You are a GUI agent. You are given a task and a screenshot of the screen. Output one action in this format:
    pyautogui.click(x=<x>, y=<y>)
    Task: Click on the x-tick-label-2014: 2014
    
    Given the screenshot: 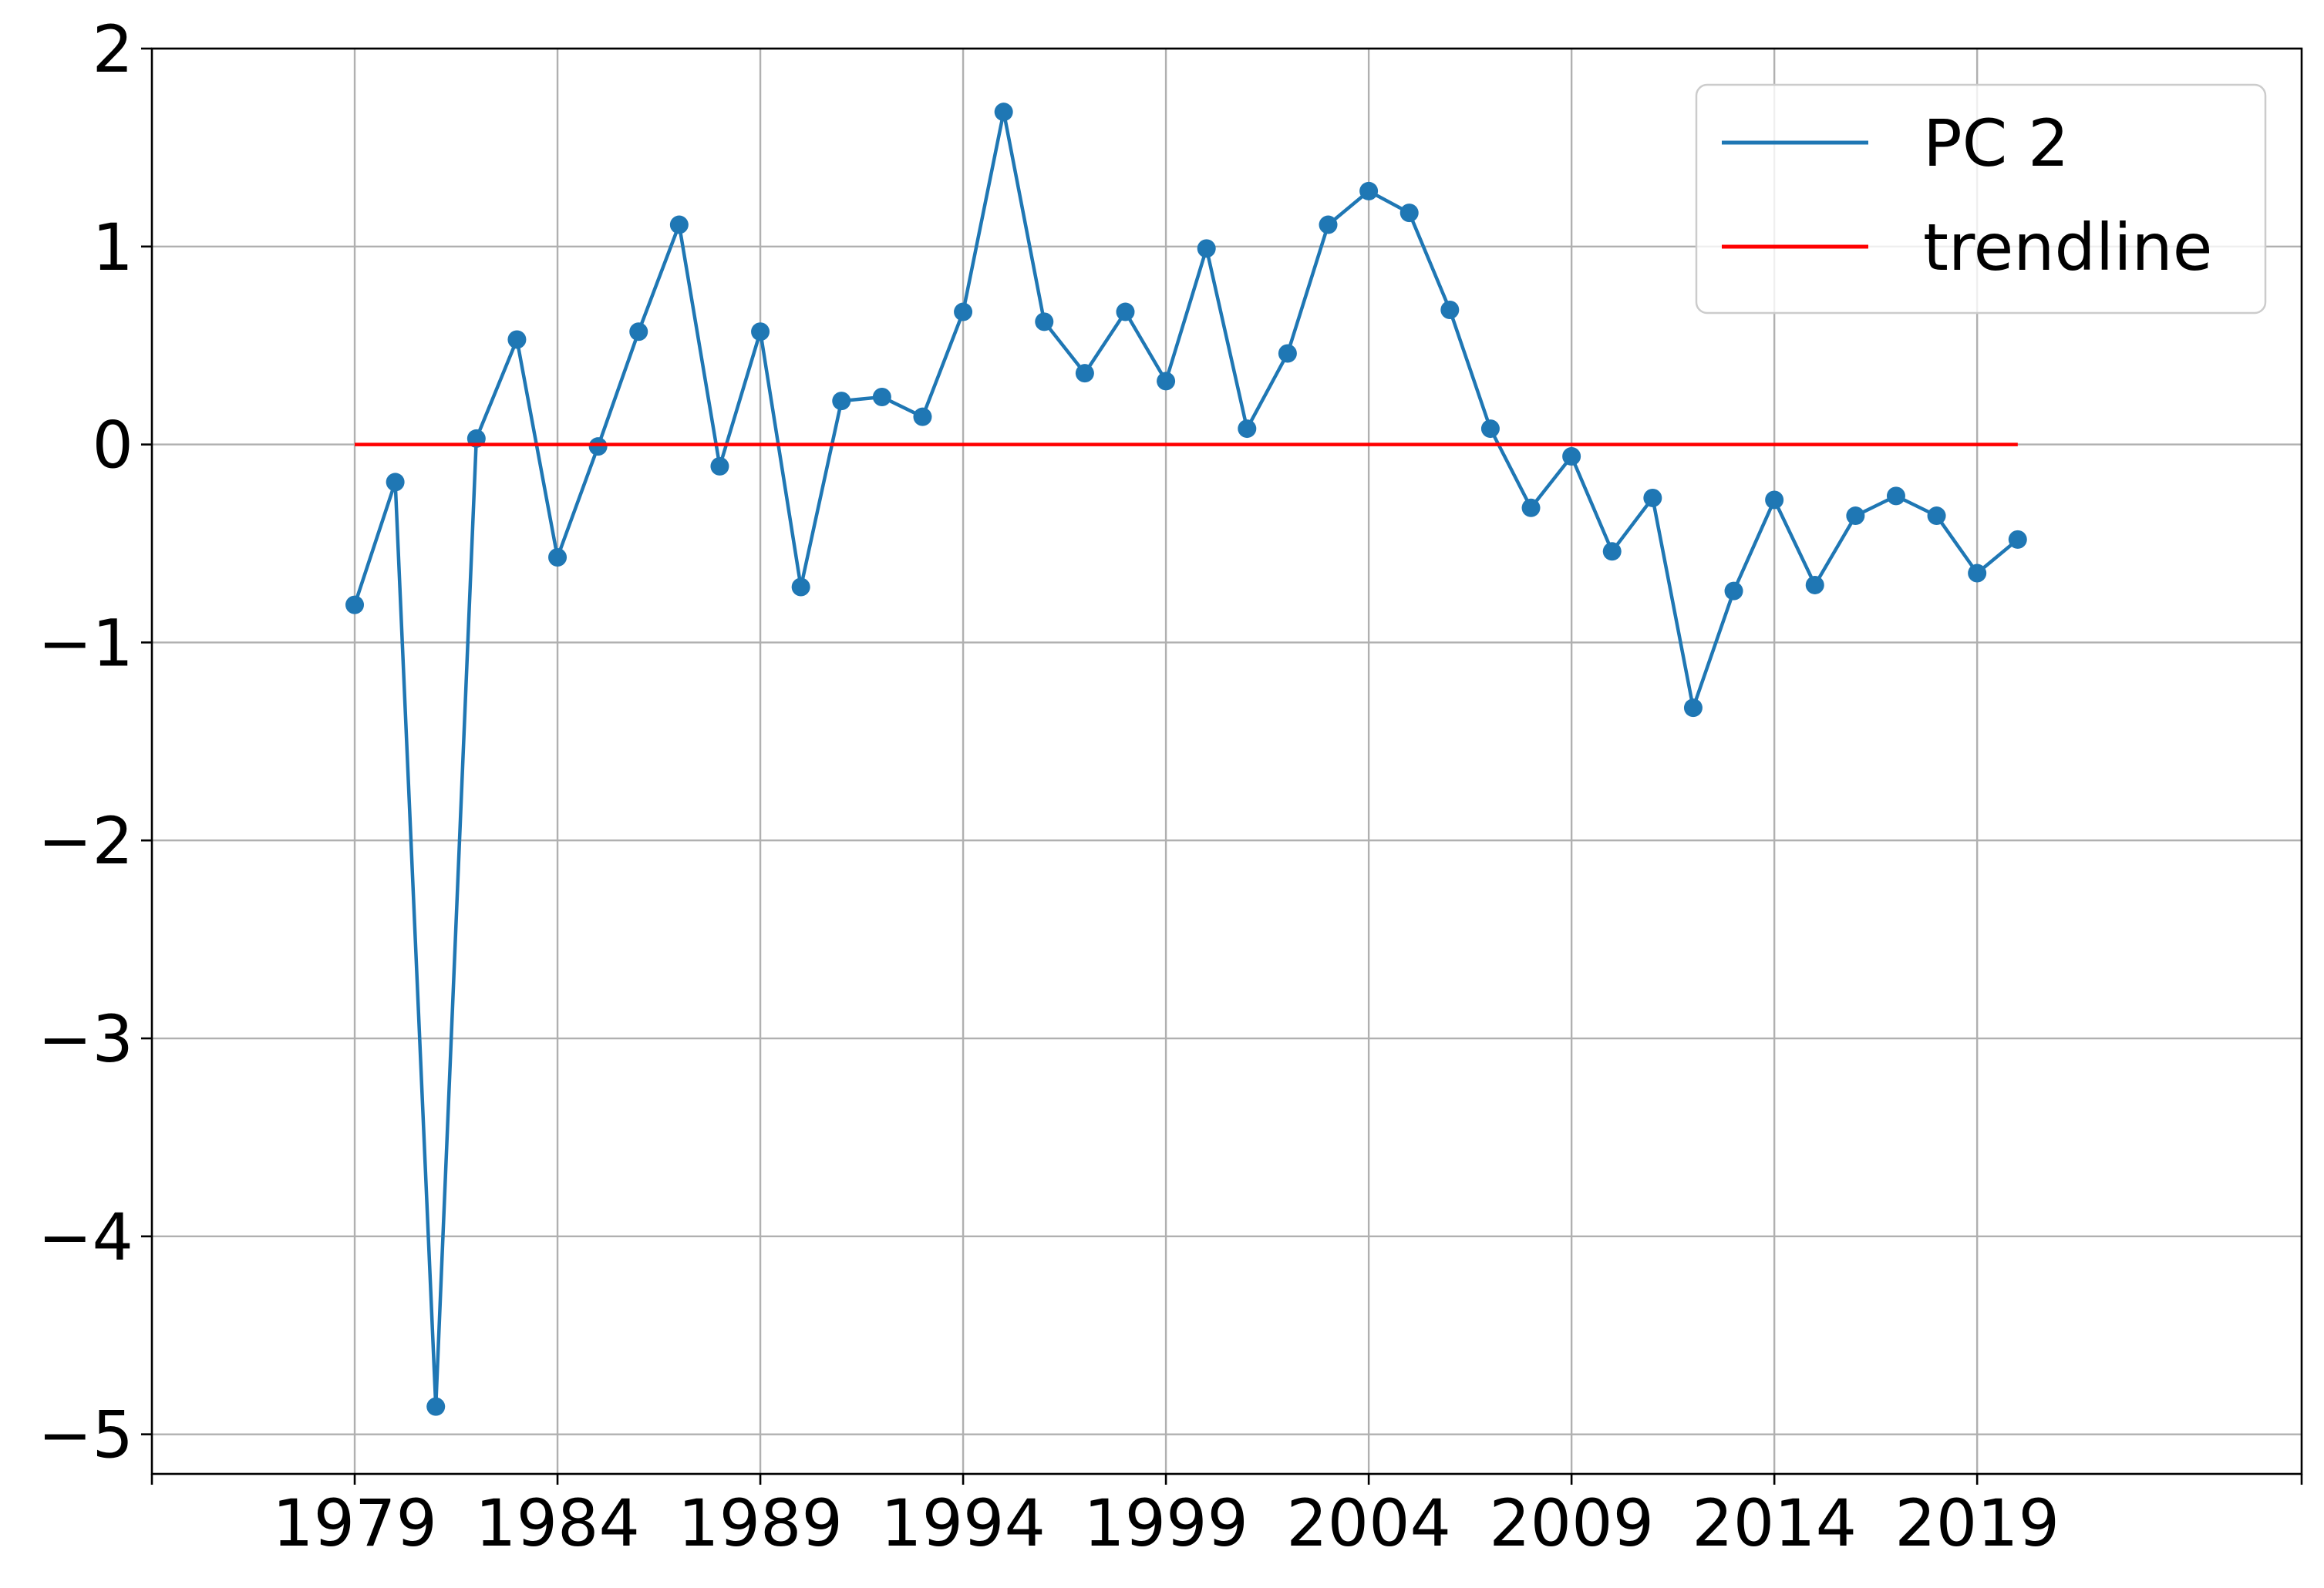 What is the action you would take?
    pyautogui.click(x=1774, y=1523)
    